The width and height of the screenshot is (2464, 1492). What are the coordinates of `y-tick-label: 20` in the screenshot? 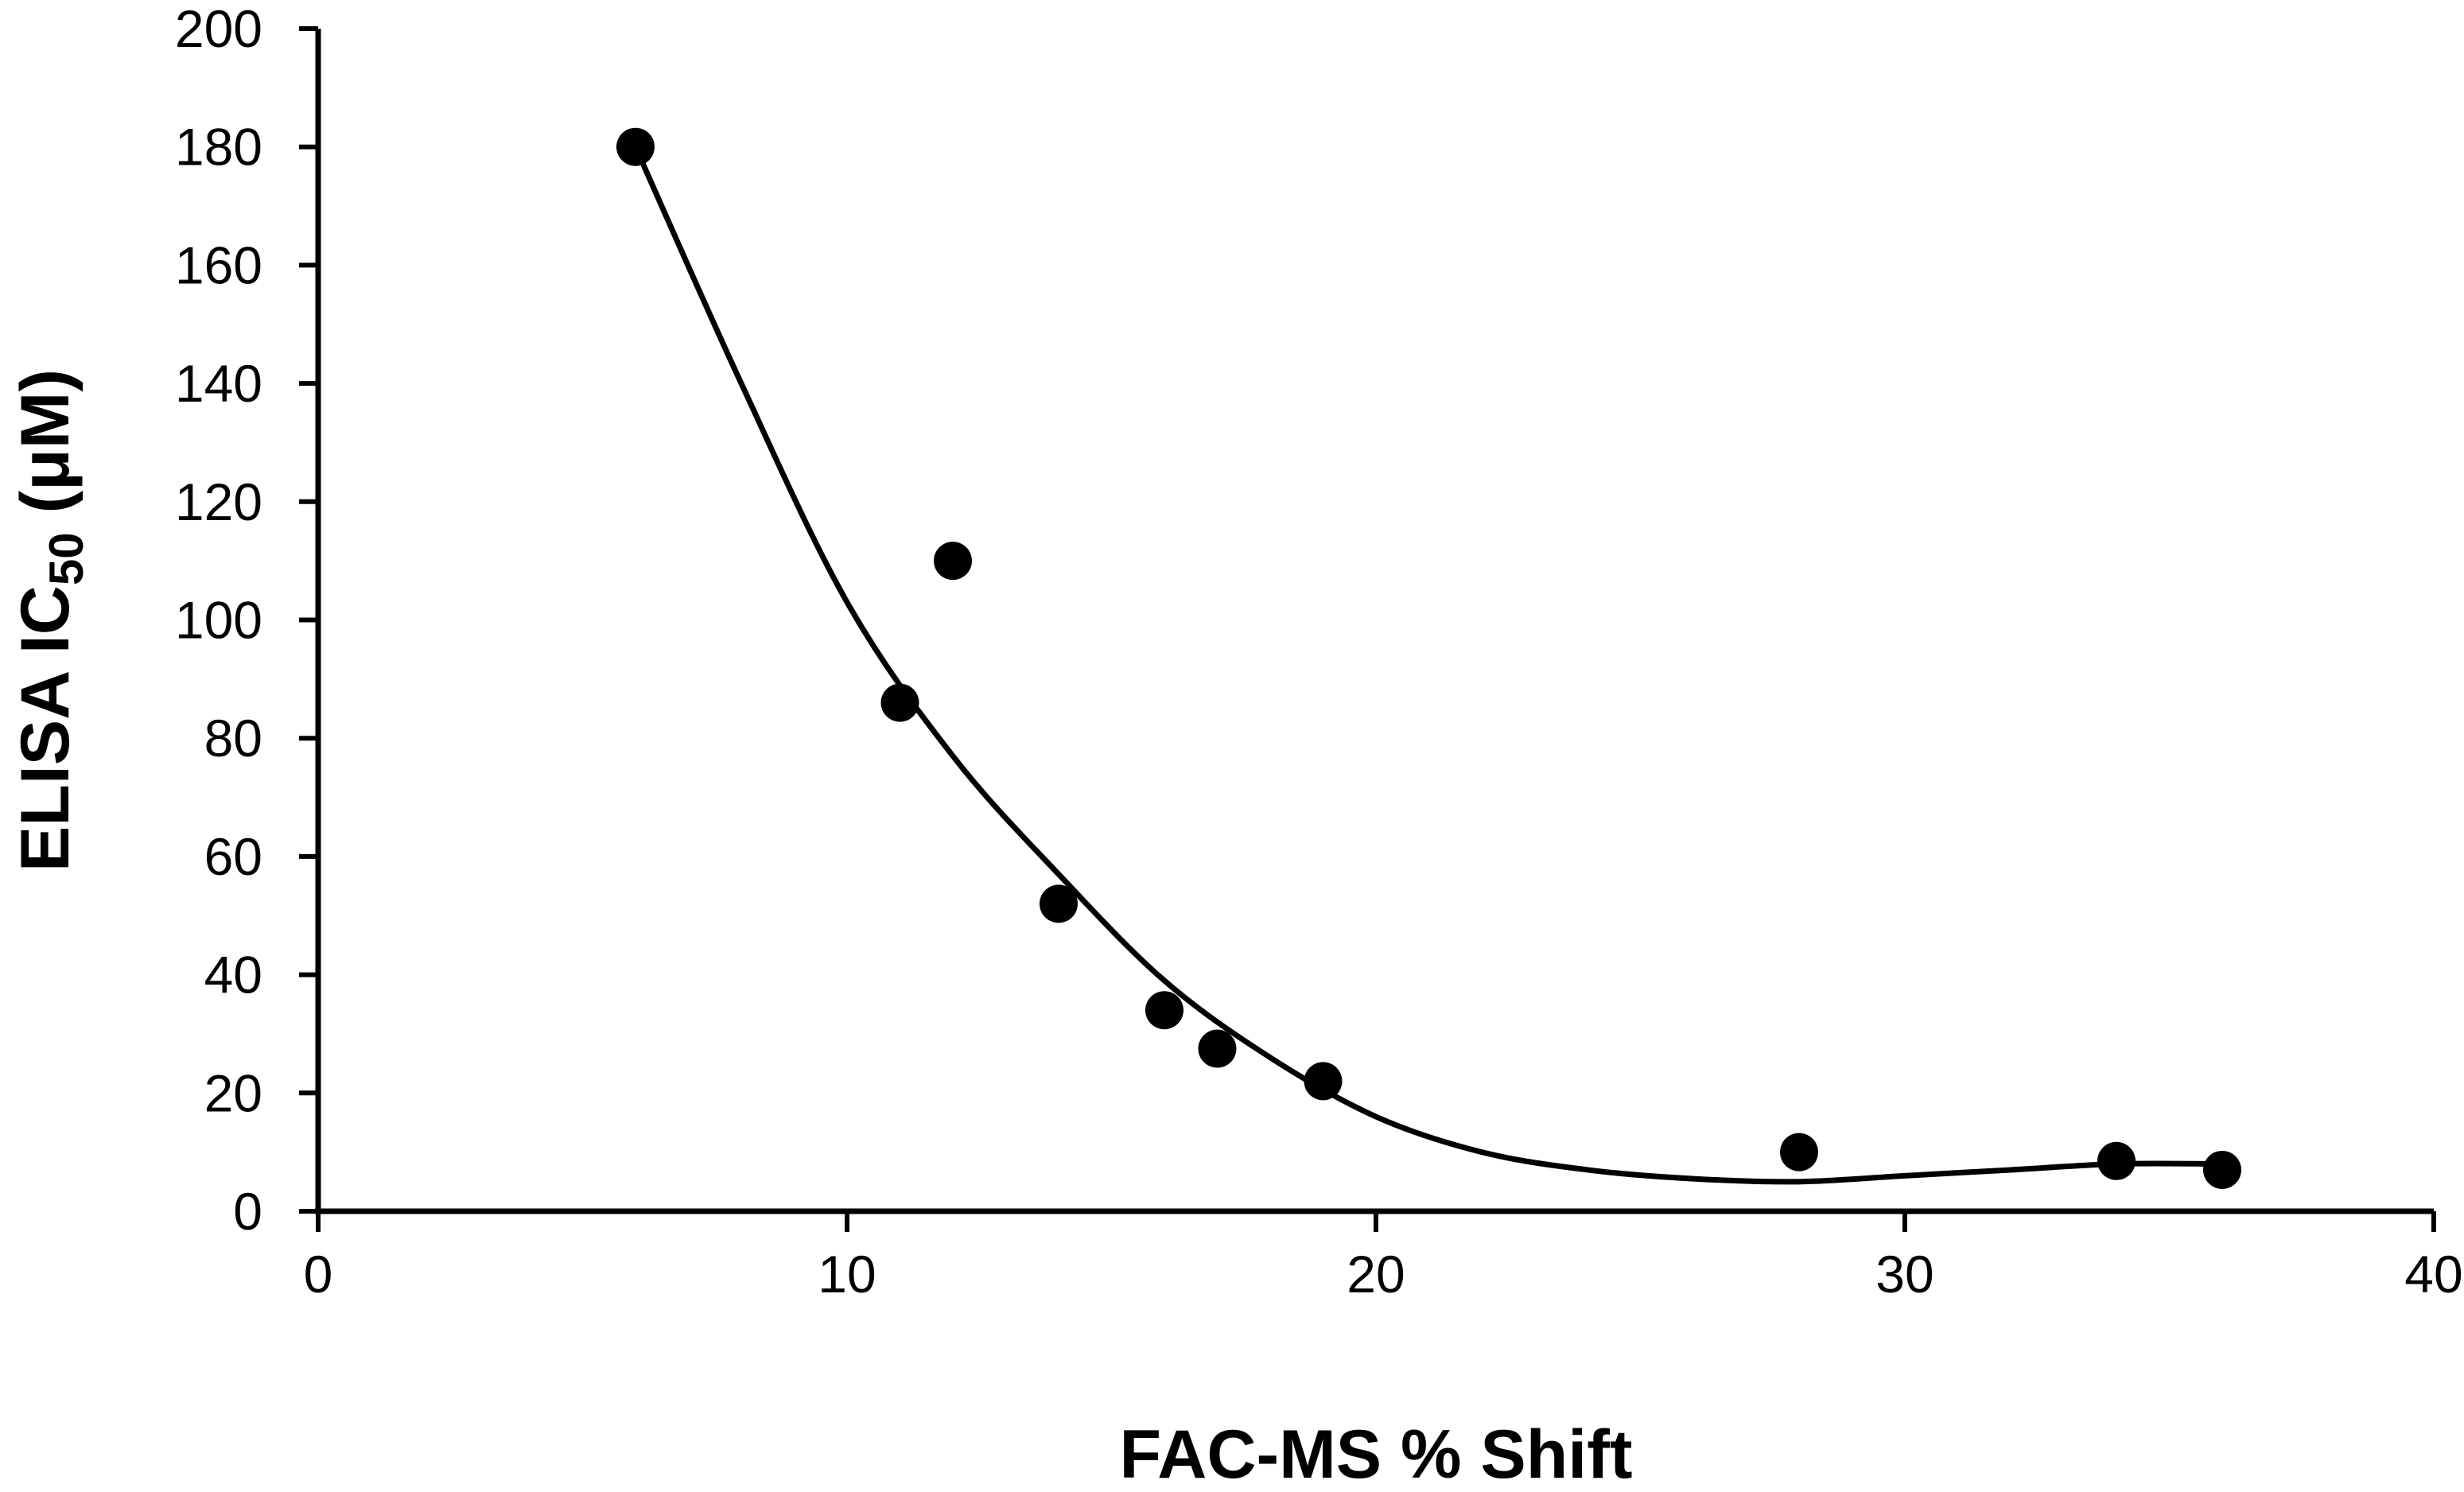 It's located at (233, 1092).